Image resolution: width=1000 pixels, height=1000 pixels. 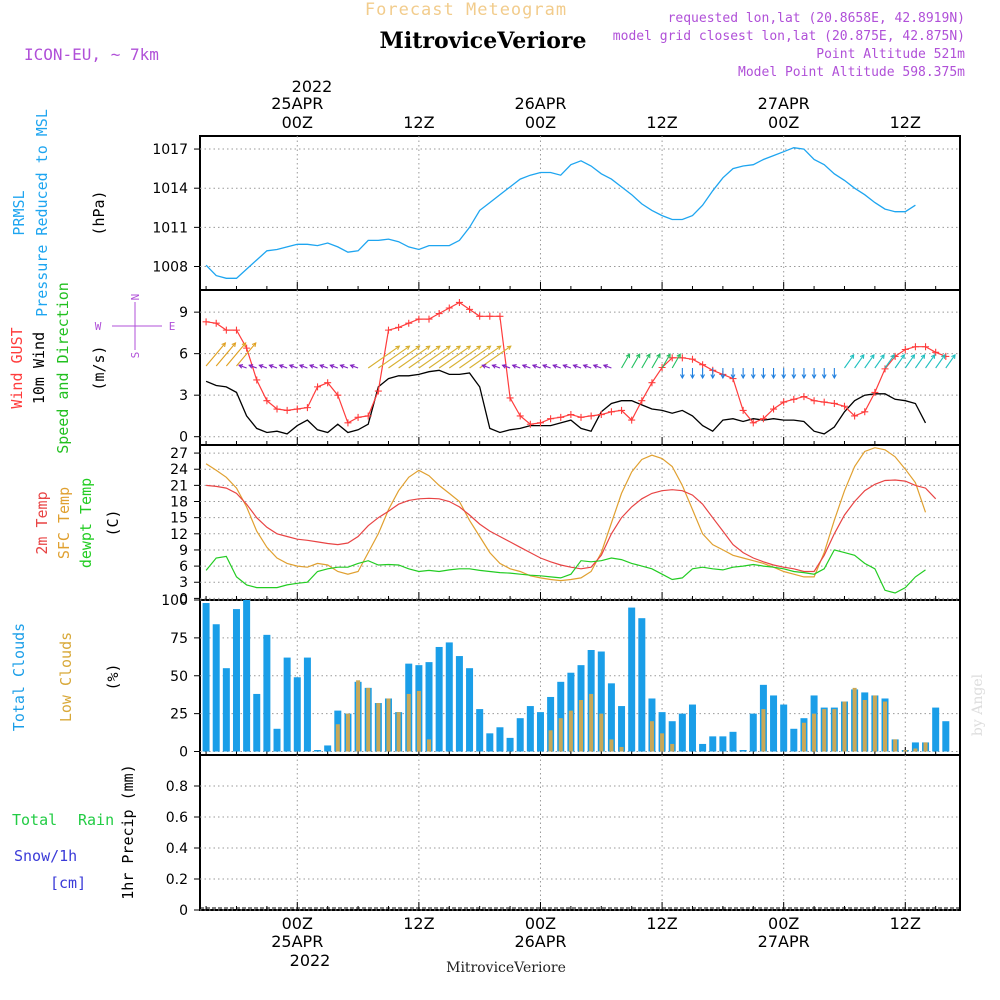 I want to click on y-tick-label: 15, so click(x=179, y=519).